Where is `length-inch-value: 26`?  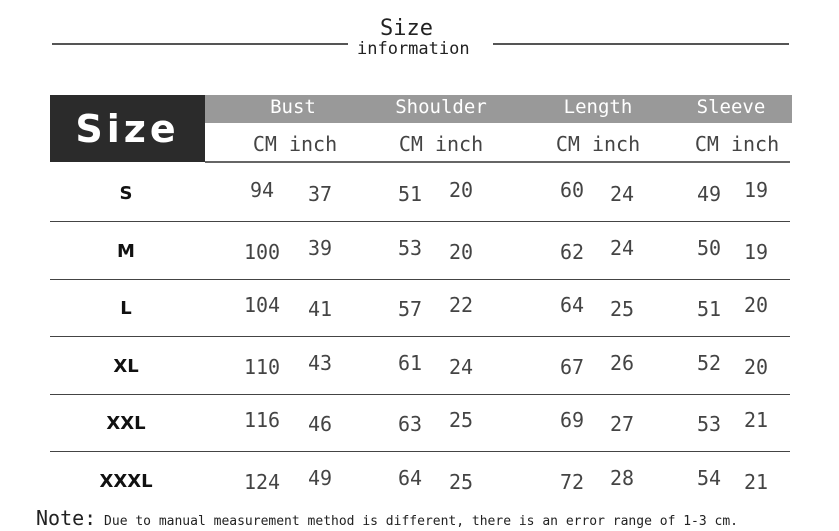 length-inch-value: 26 is located at coordinates (622, 362).